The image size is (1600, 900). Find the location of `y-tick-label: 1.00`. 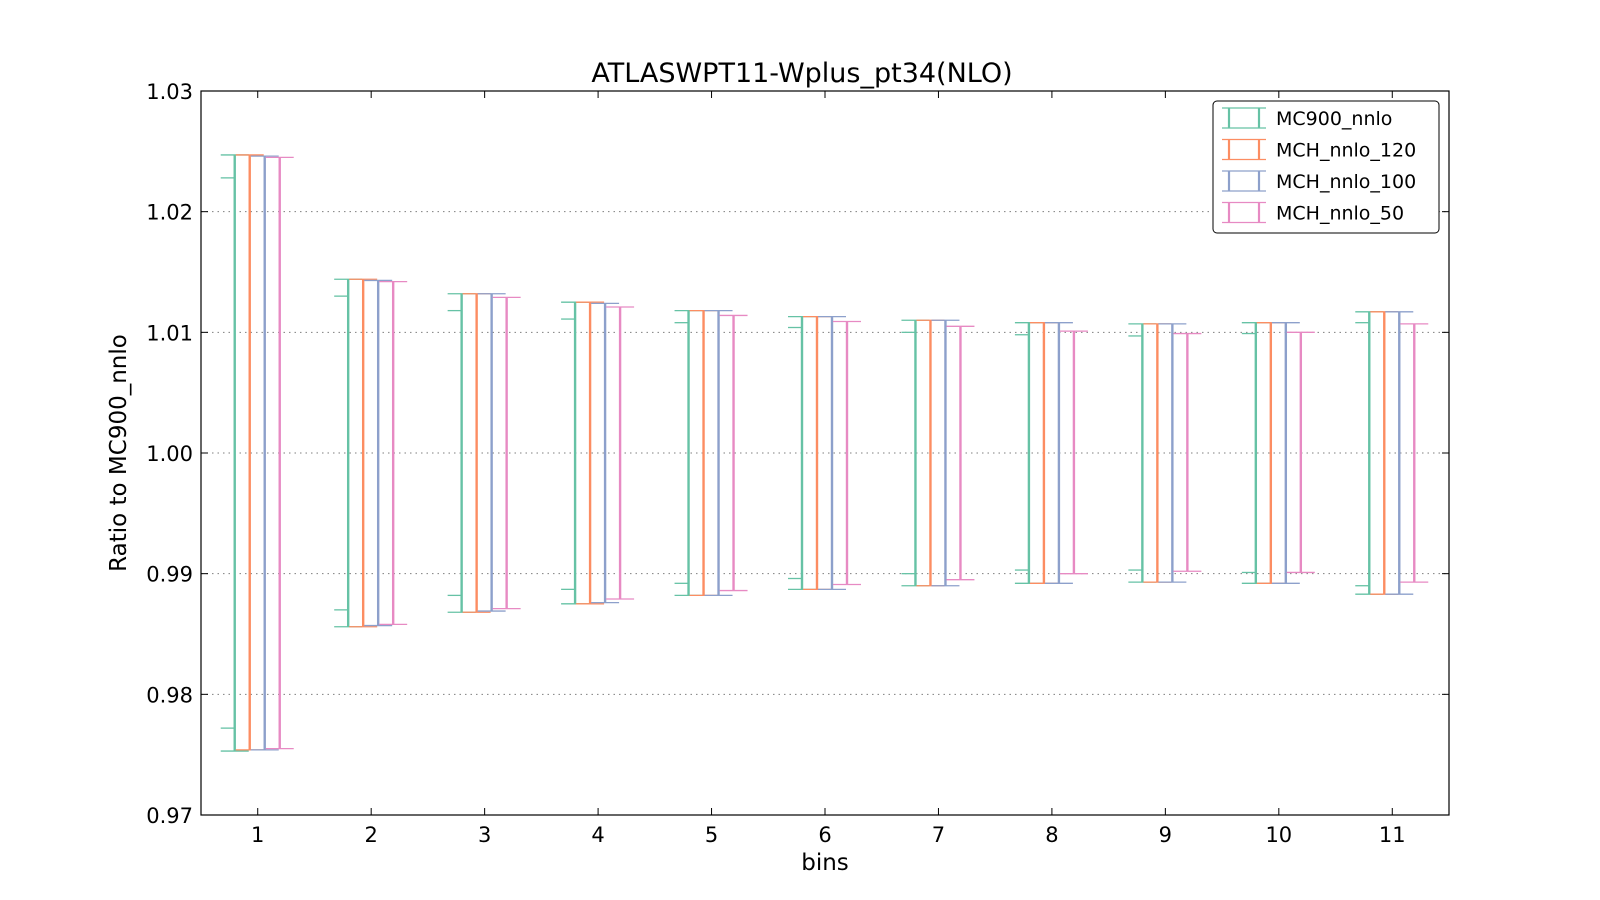

y-tick-label: 1.00 is located at coordinates (169, 454).